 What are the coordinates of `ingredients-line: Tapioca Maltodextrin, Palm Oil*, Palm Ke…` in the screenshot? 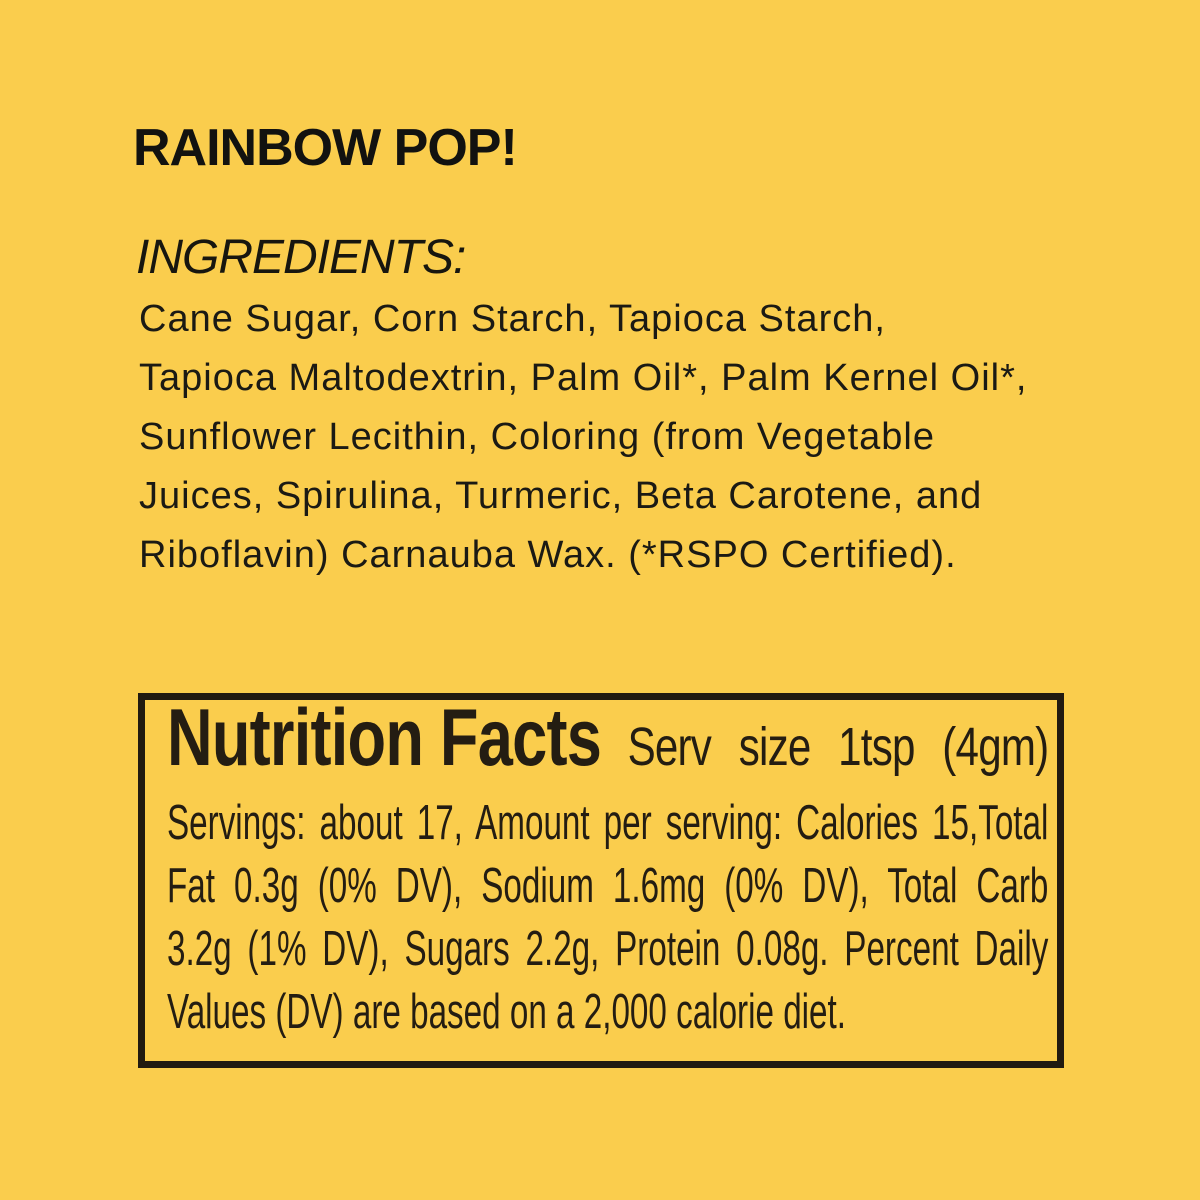 It's located at (583, 378).